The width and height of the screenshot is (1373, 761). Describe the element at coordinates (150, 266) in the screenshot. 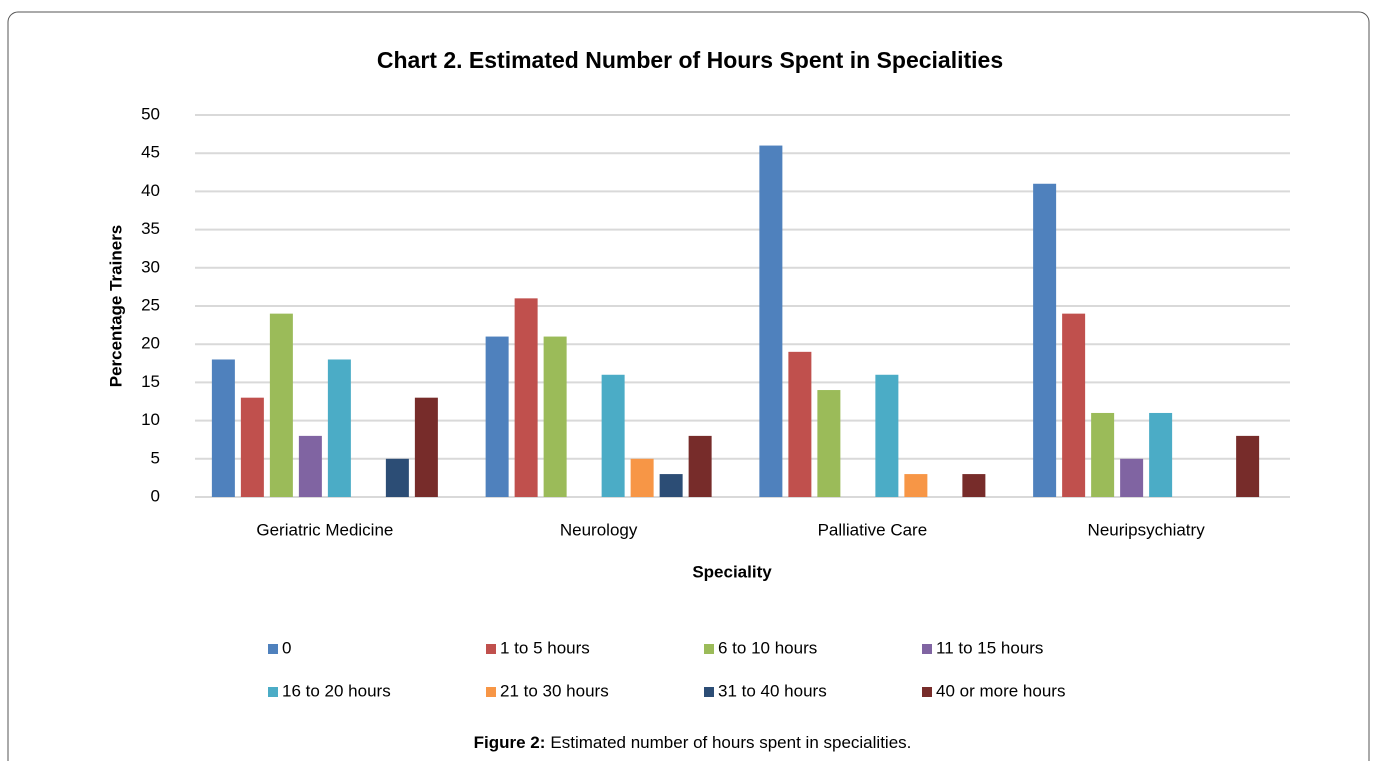

I see `y-tick-label: 30` at that location.